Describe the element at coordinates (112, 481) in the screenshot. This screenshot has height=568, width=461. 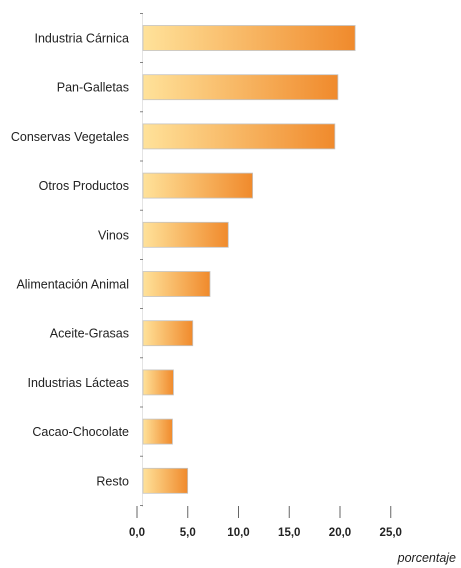
I see `category-label-resto: Resto` at that location.